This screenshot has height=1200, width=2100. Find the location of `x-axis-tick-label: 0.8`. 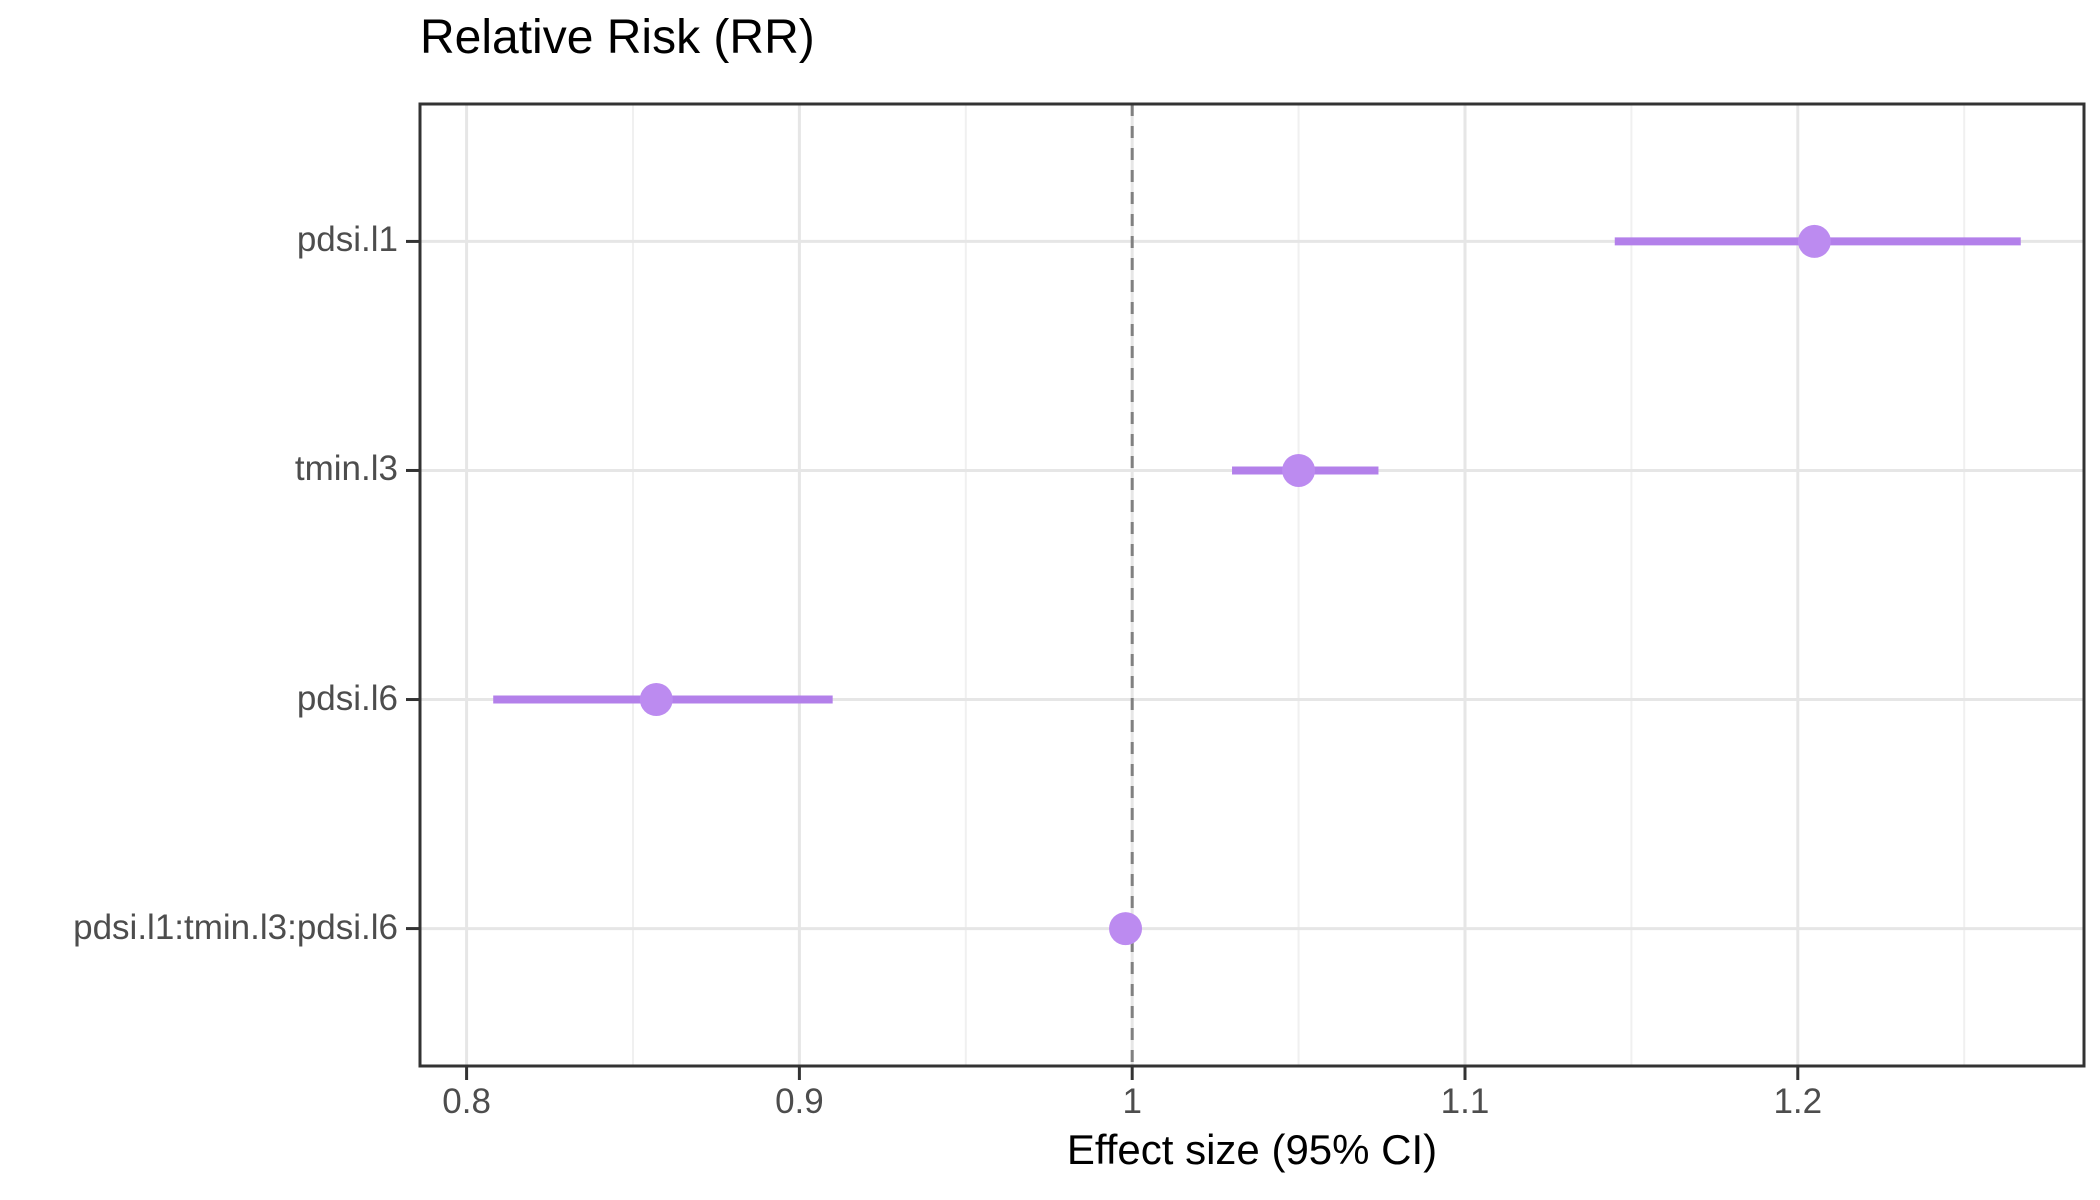

x-axis-tick-label: 0.8 is located at coordinates (466, 1101).